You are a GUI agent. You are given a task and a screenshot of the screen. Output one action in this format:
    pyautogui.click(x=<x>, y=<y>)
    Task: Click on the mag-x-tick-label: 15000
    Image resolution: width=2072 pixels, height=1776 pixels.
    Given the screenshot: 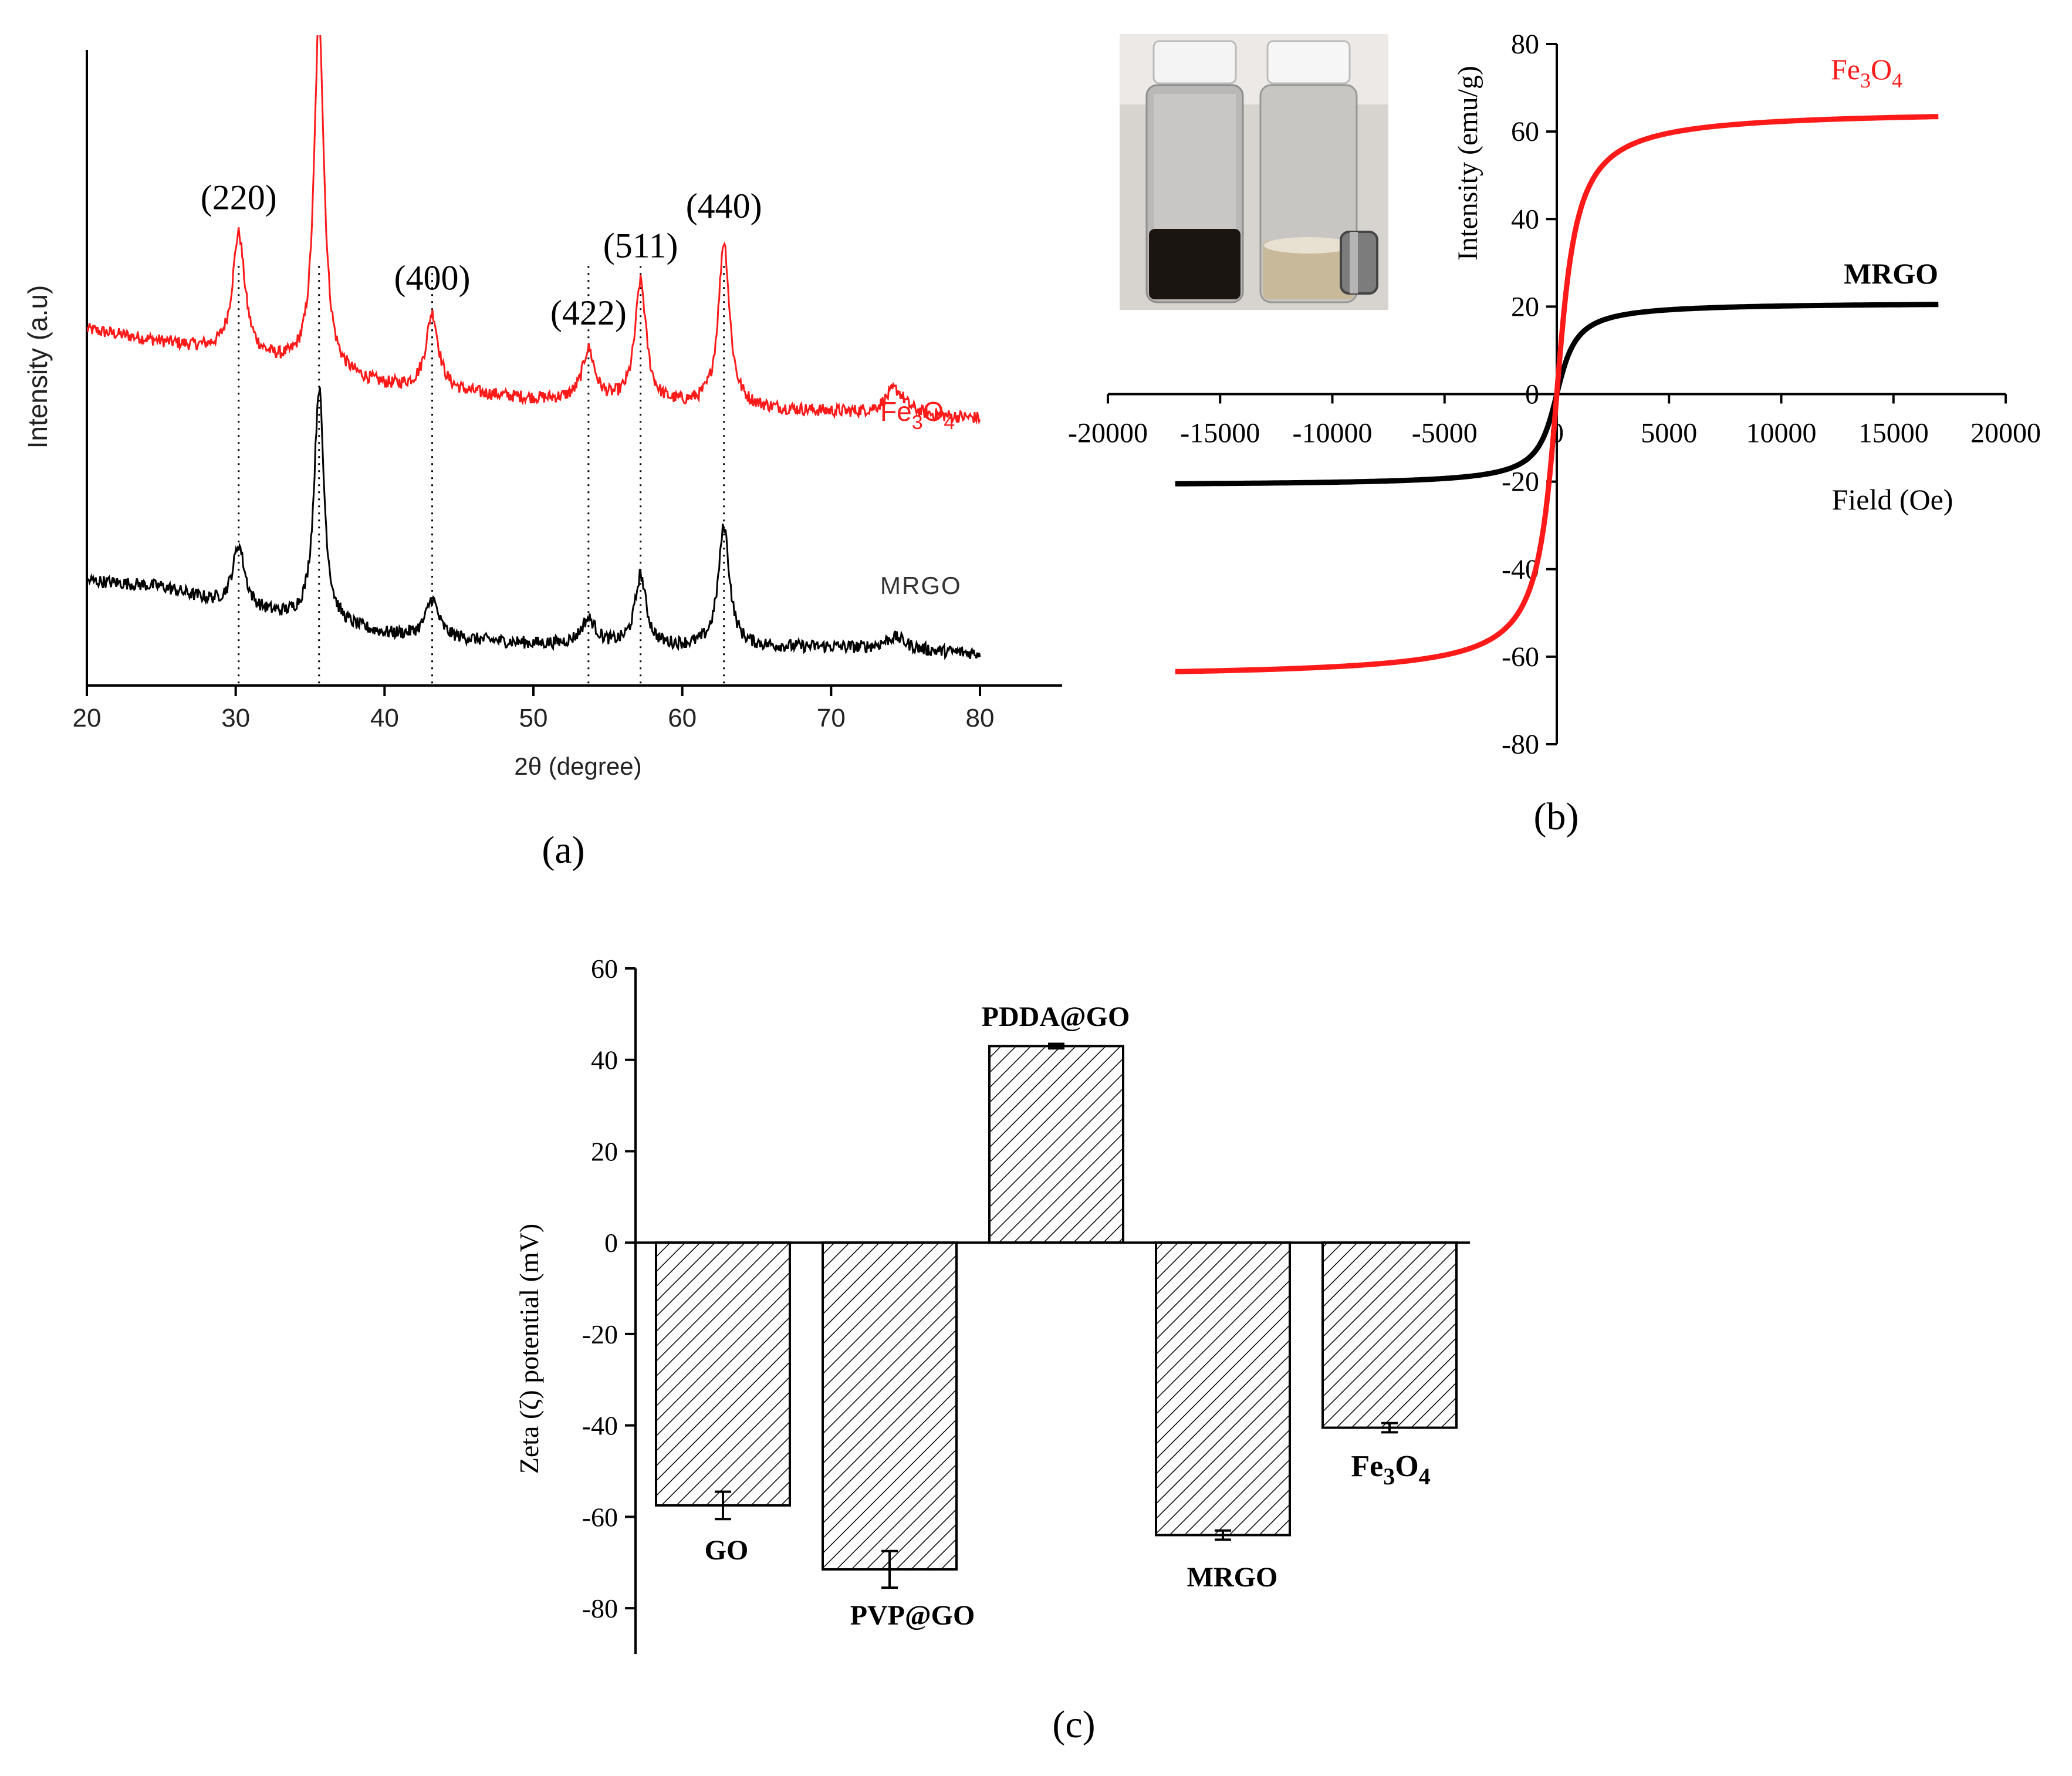 What is the action you would take?
    pyautogui.click(x=1893, y=433)
    